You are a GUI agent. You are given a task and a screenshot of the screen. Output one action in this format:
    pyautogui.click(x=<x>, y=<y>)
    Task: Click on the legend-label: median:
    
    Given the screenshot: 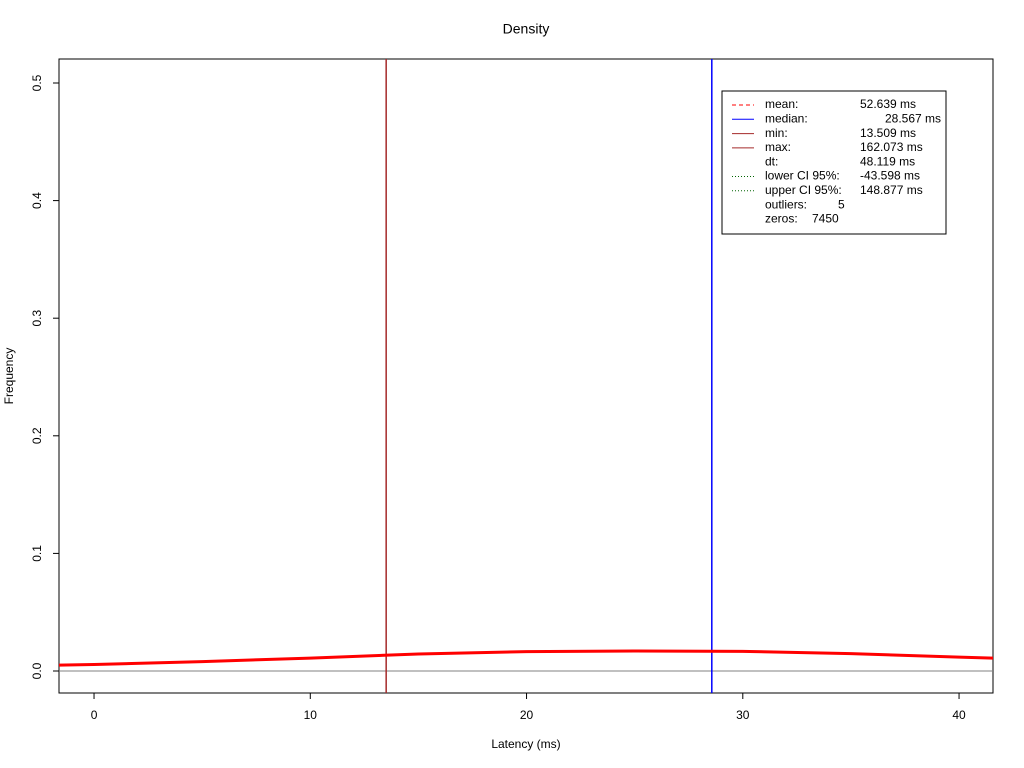 What is the action you would take?
    pyautogui.click(x=786, y=118)
    